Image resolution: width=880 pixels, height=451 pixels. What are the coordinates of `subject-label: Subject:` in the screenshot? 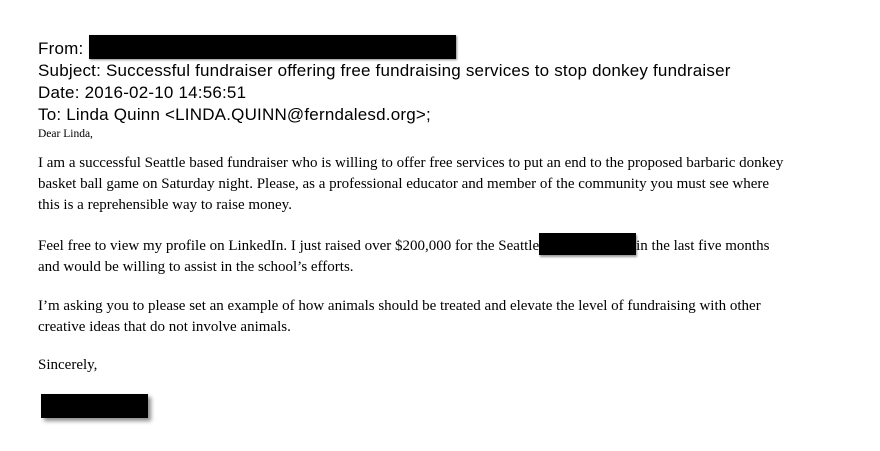 It's located at (70, 70).